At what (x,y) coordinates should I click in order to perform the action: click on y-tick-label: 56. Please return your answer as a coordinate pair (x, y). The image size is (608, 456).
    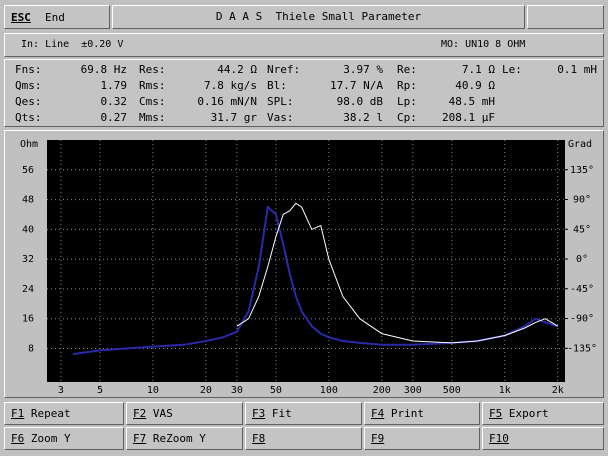
    Looking at the image, I should click on (28, 170).